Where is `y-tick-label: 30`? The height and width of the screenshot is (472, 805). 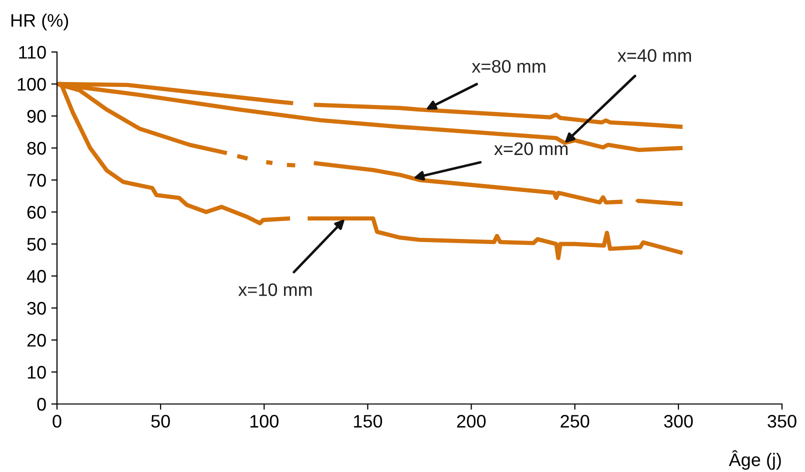
y-tick-label: 30 is located at coordinates (36, 308).